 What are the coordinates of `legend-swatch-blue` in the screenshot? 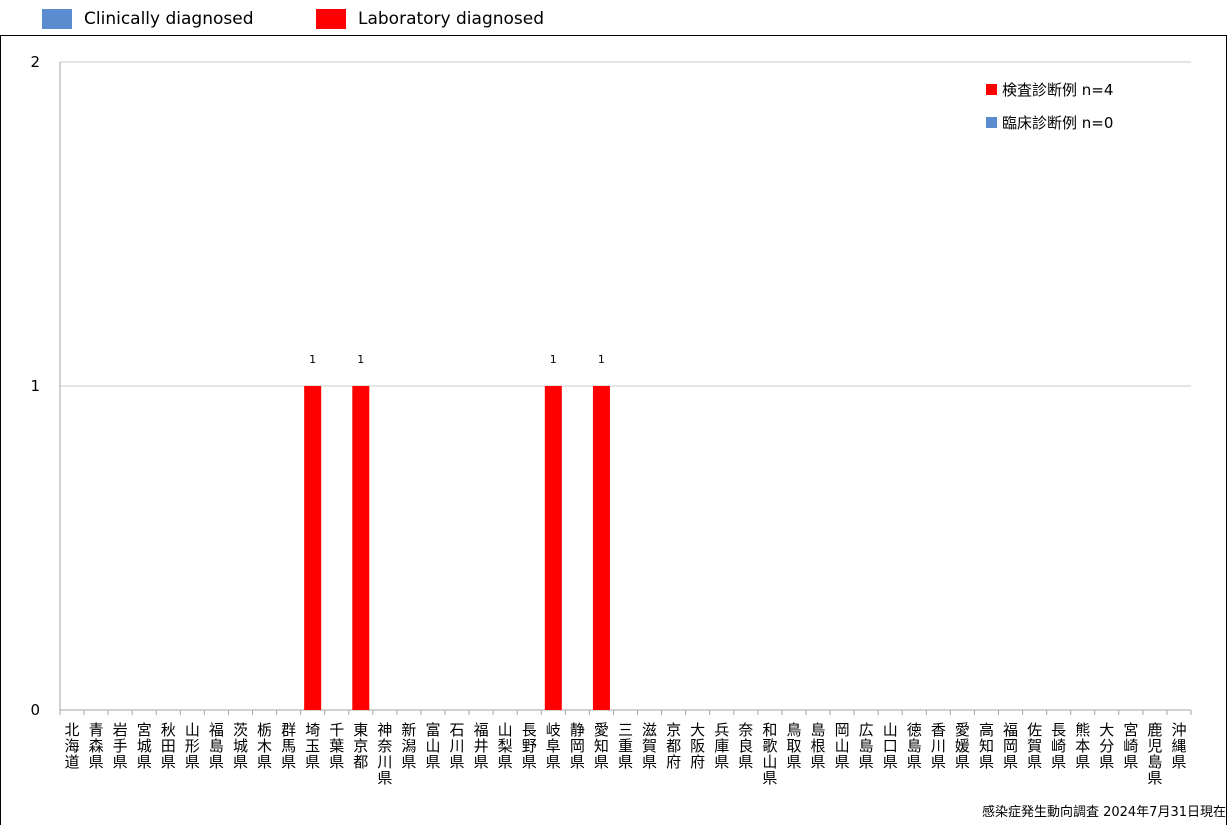 It's located at (57, 19).